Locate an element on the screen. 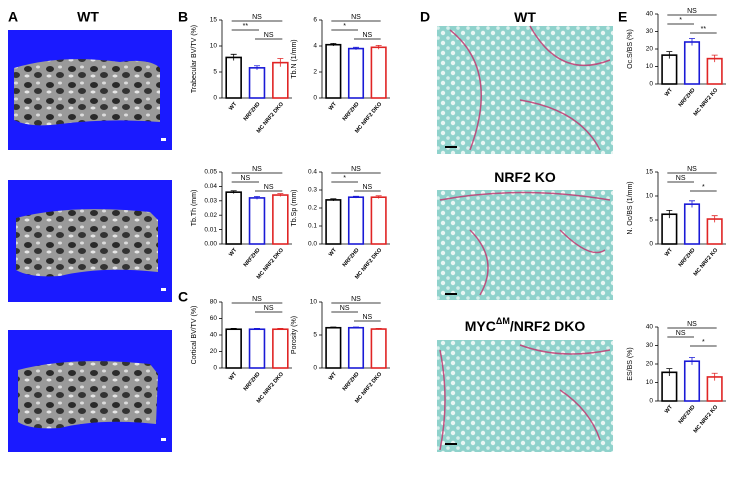  y-tick-label: 0.4 is located at coordinates (312, 172).